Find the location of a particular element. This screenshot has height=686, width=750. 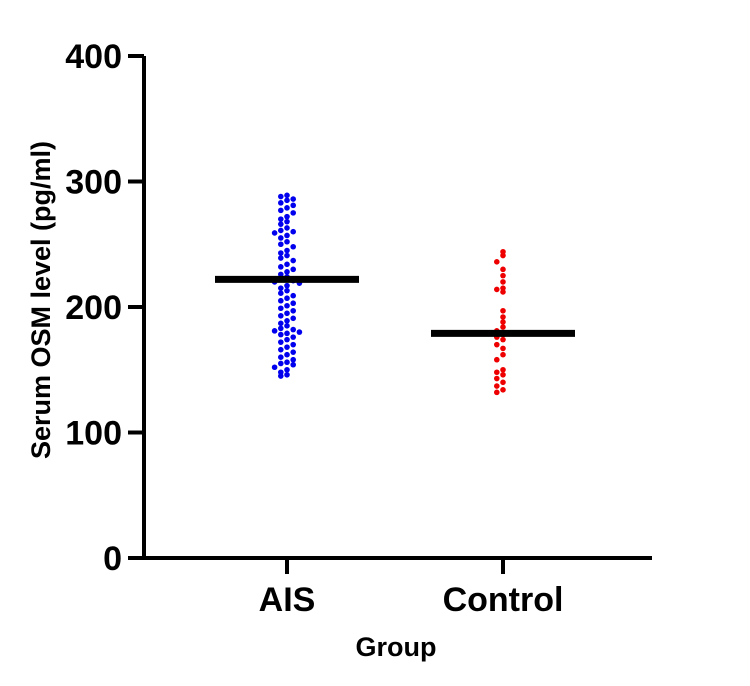

x-tick-label: Control is located at coordinates (503, 600).